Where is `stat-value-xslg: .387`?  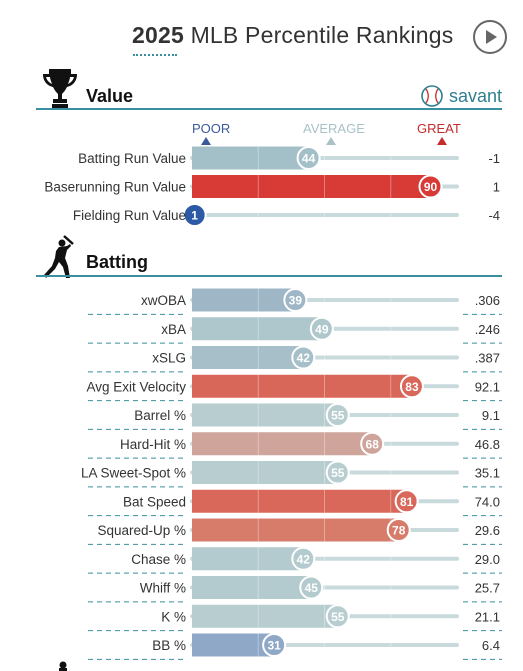
stat-value-xslg: .387 is located at coordinates (487, 358).